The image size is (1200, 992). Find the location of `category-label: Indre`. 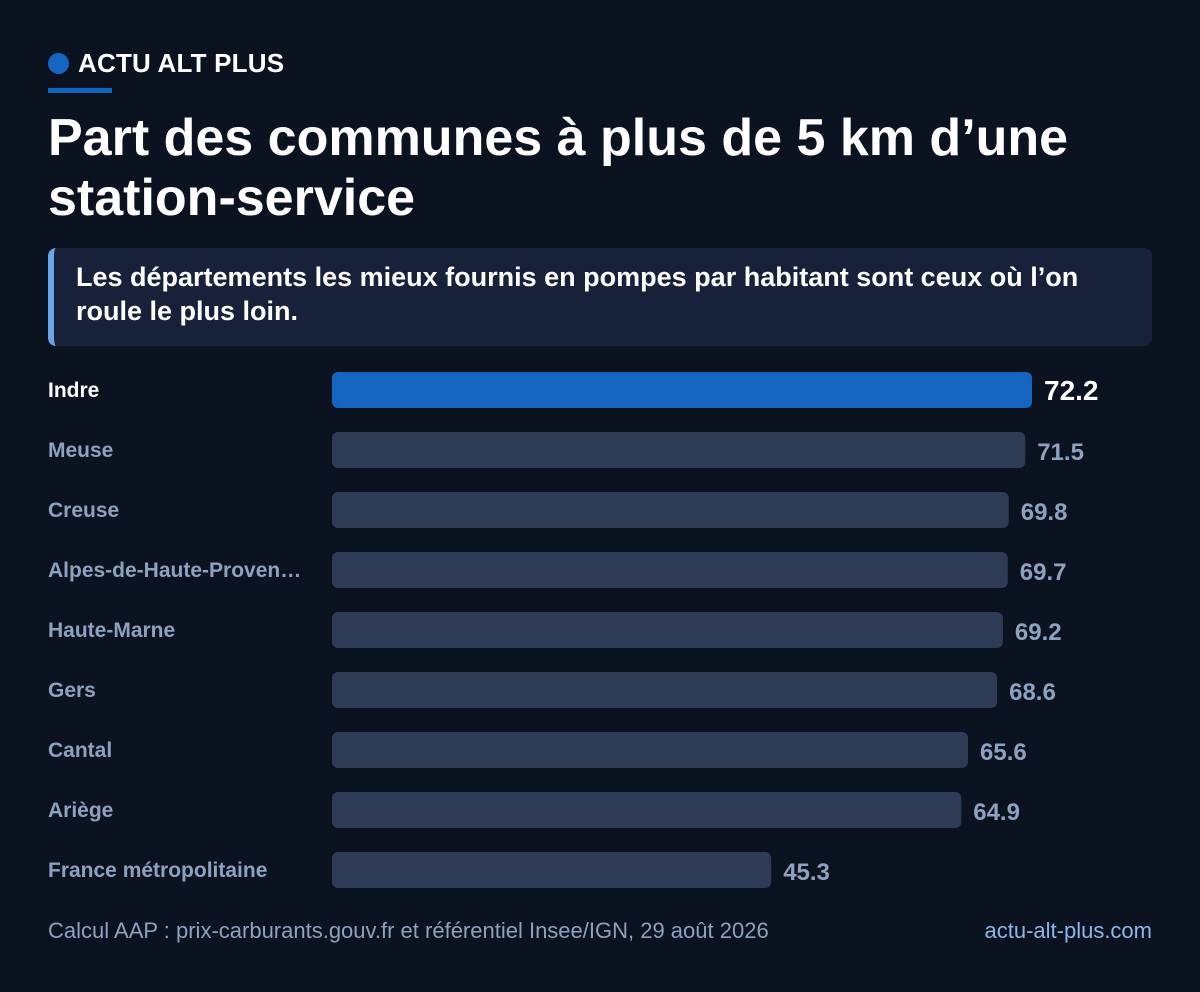

category-label: Indre is located at coordinates (73, 390).